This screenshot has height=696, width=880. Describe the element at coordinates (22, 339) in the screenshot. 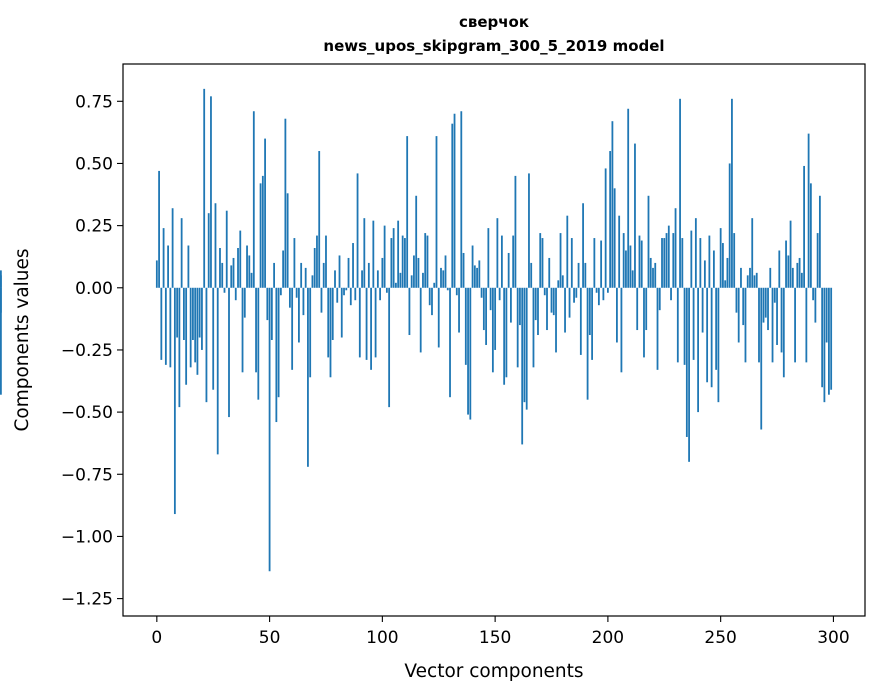

I see `y-axis-label: Components values` at that location.